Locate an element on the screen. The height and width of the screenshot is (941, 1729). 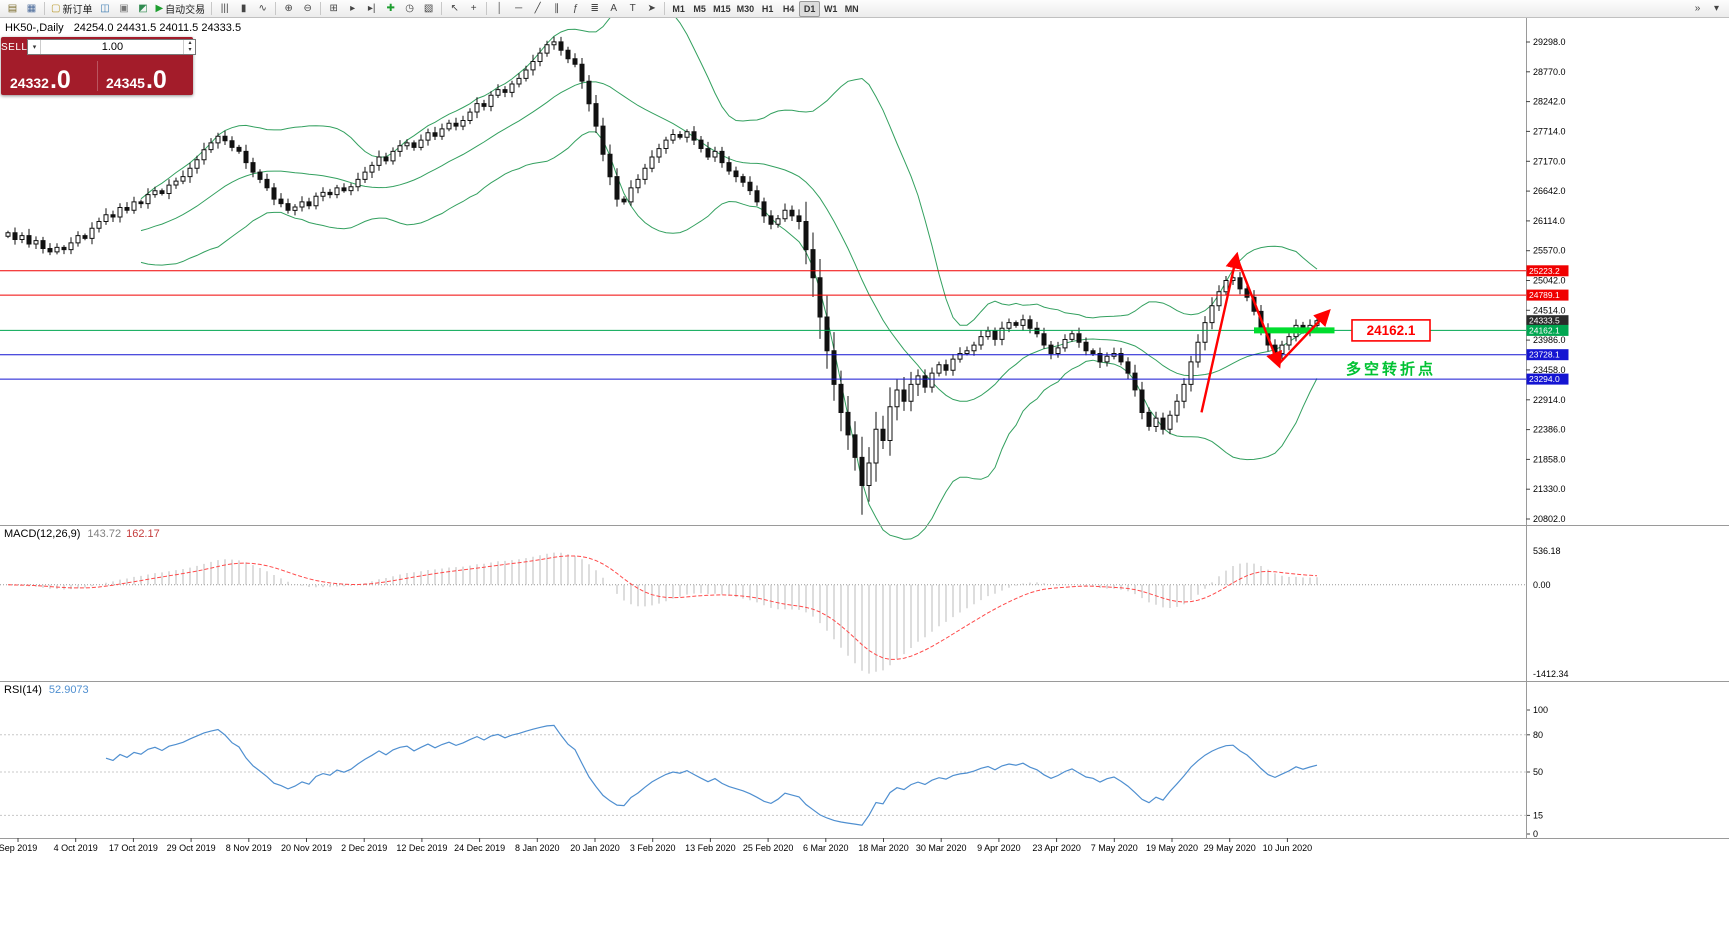
trendline-button: ╱ is located at coordinates (537, 9).